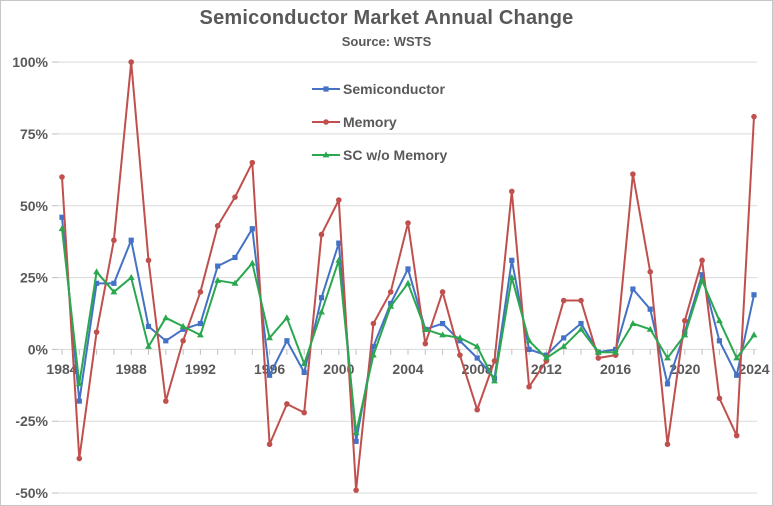 Image resolution: width=773 pixels, height=506 pixels. Describe the element at coordinates (34, 278) in the screenshot. I see `y-axis-tick-label: 25%` at that location.